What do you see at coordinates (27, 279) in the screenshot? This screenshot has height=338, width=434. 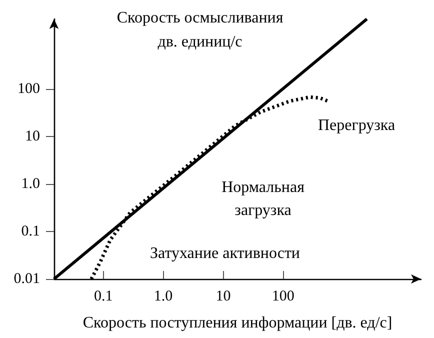 I see `y-tick-label: 0.01` at bounding box center [27, 279].